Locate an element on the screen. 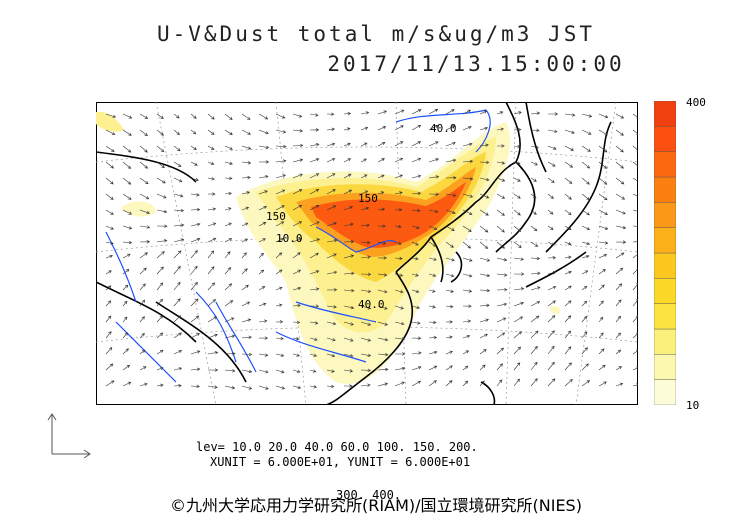 Image resolution: width=752 pixels, height=532 pixels. vector-scale-icon is located at coordinates (69, 435).